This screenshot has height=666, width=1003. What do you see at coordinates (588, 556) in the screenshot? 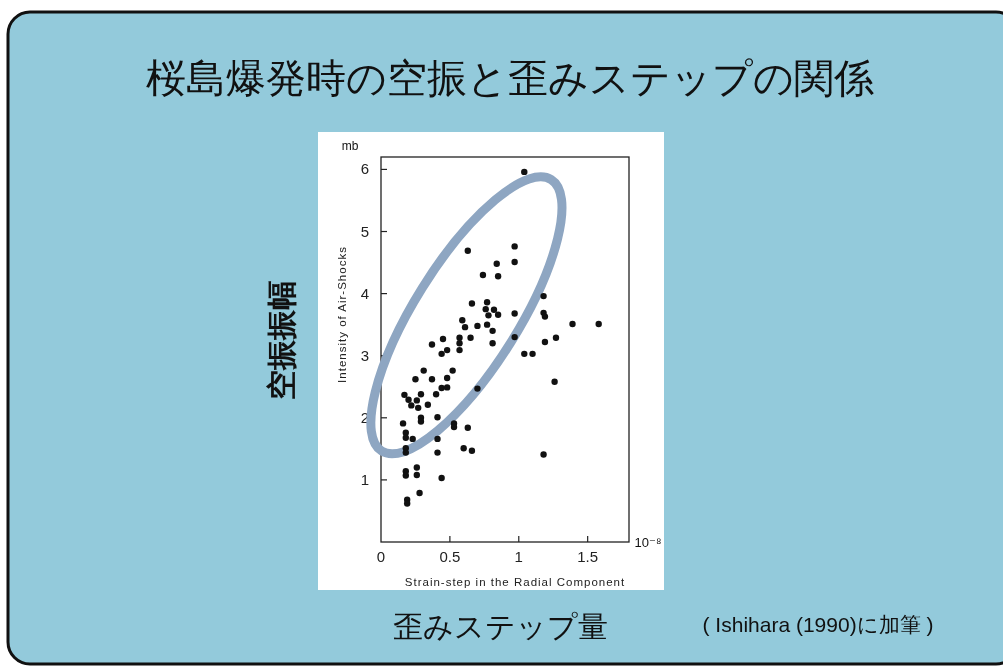
I see `x-tick-label: 1.5` at bounding box center [588, 556].